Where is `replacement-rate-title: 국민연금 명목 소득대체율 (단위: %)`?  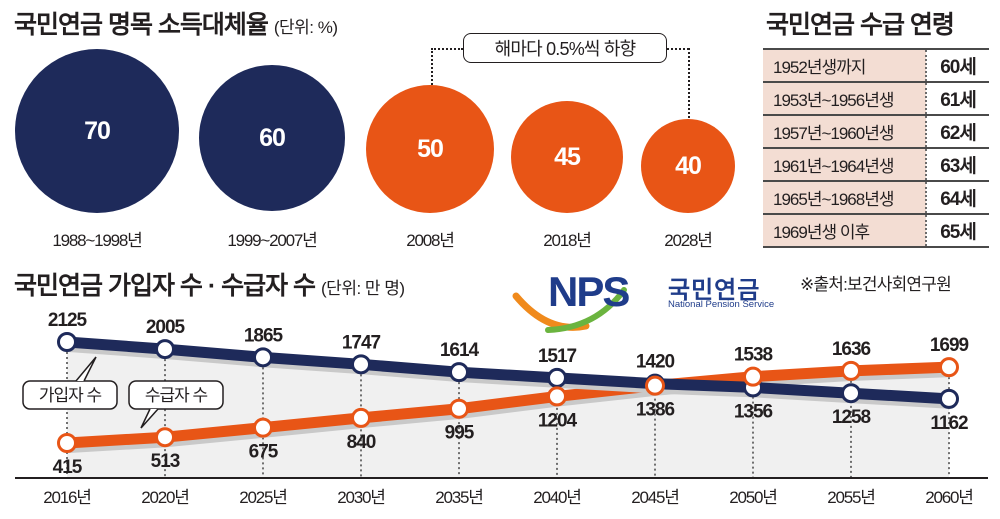 replacement-rate-title: 국민연금 명목 소득대체율 (단위: %) is located at coordinates (176, 23).